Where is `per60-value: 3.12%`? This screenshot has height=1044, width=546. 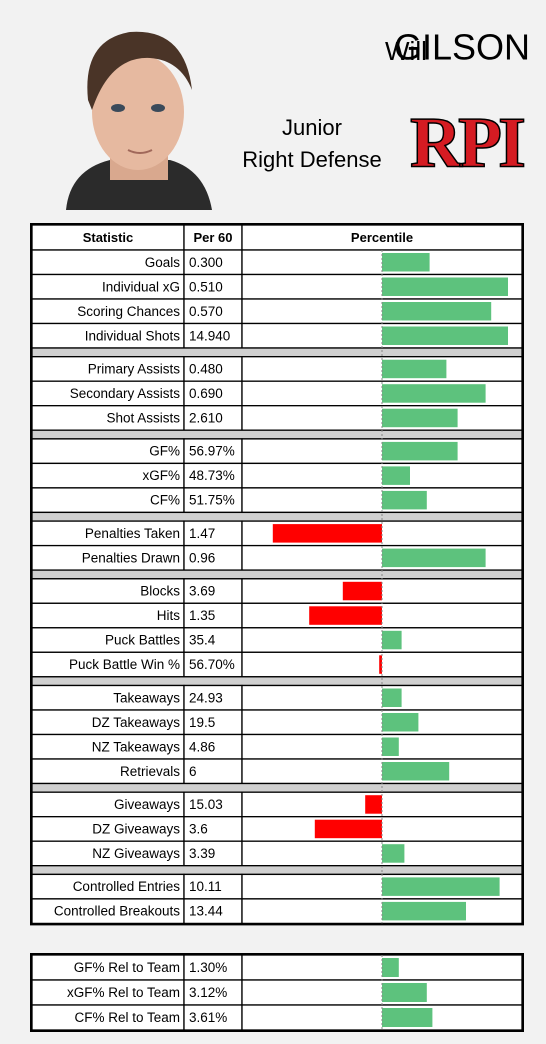 per60-value: 3.12% is located at coordinates (208, 992).